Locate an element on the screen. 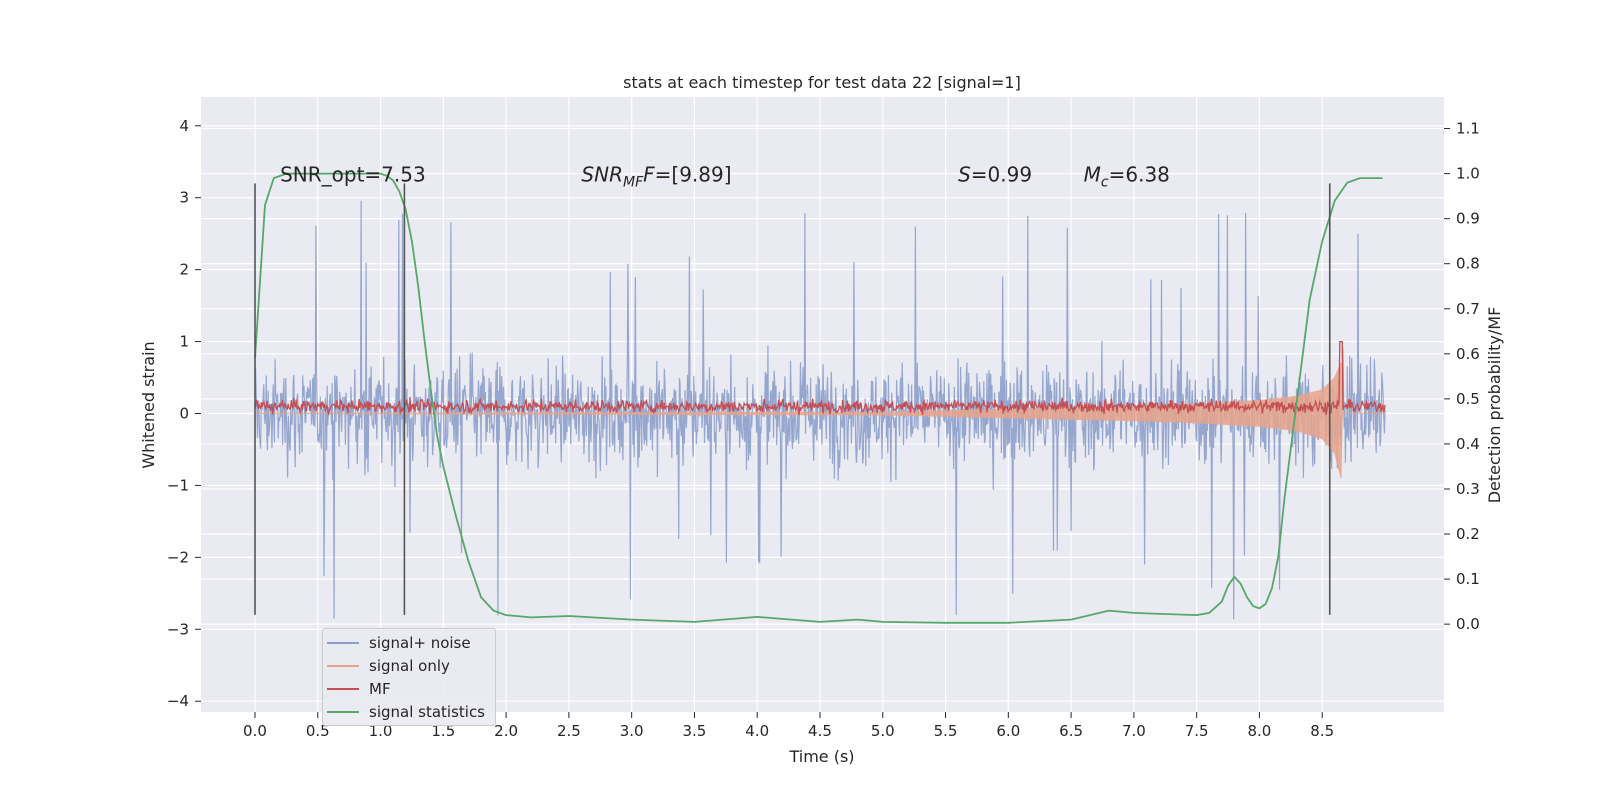 Image resolution: width=1600 pixels, height=800 pixels. annotation-snr-mf-value: =[9.89] is located at coordinates (693, 174).